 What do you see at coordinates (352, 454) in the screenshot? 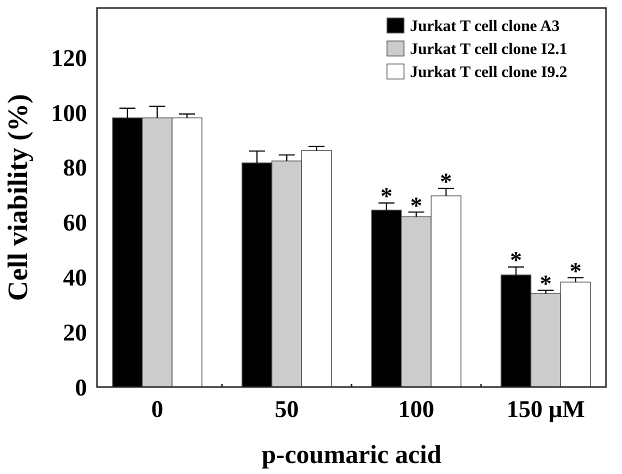
I see `x-axis-title: p-coumaric acid` at bounding box center [352, 454].